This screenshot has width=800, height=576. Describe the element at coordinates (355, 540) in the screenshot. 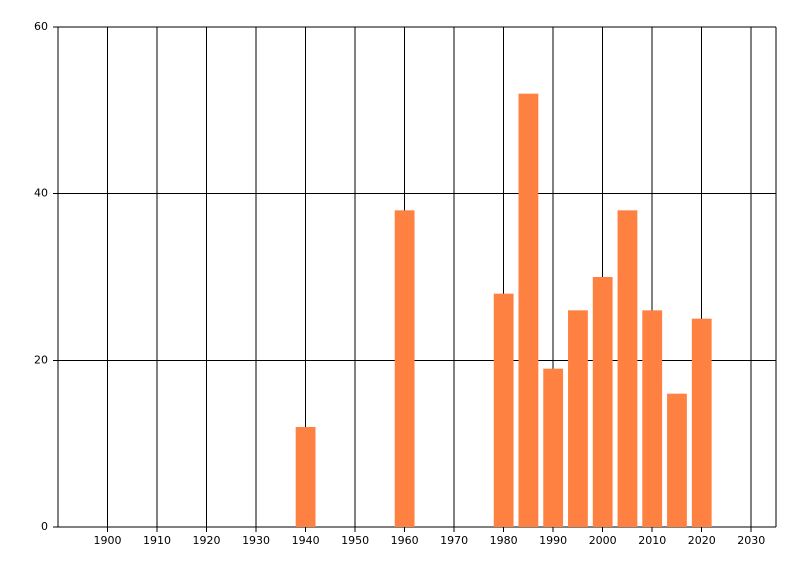

I see `x-tick-label: 1950` at that location.